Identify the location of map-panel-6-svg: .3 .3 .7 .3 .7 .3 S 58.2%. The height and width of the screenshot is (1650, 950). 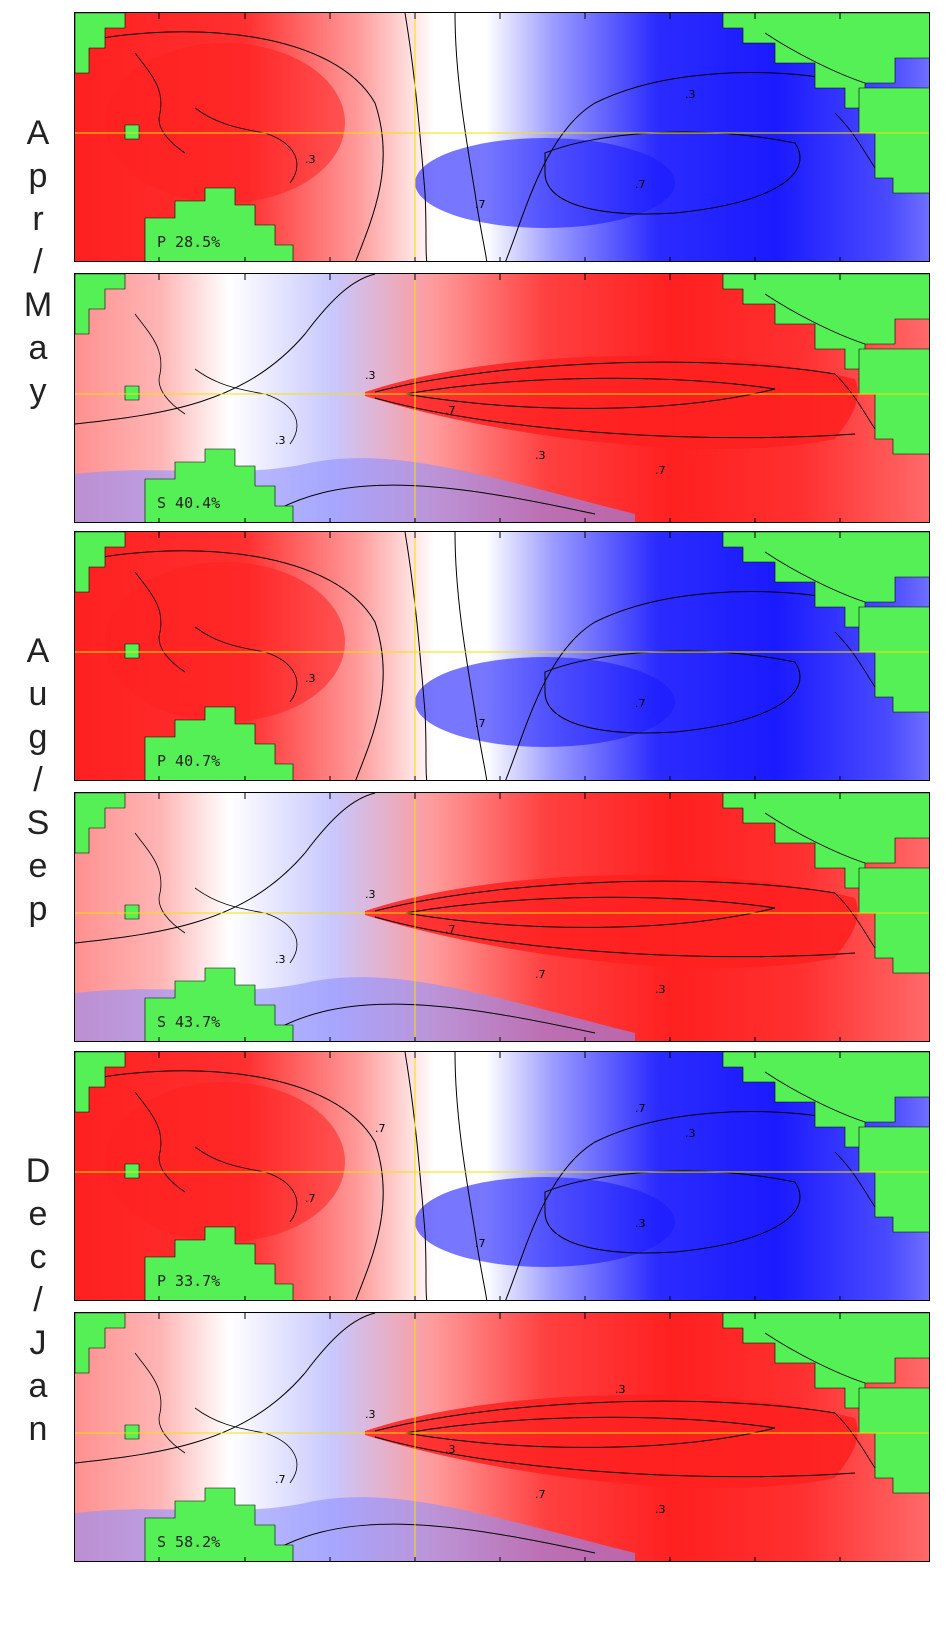
(502, 1437).